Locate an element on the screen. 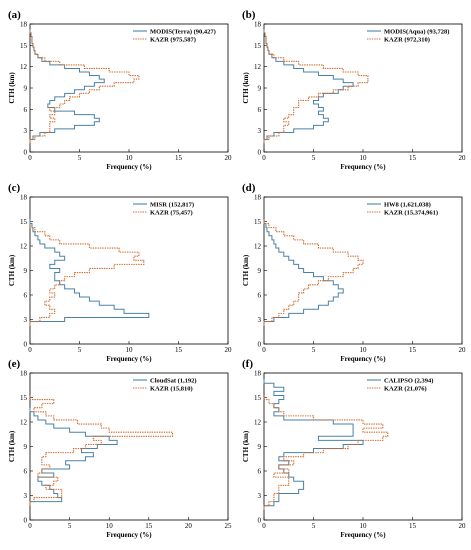 This screenshot has width=471, height=550. legend-entry: KAZR (21,076) is located at coordinates (405, 388).